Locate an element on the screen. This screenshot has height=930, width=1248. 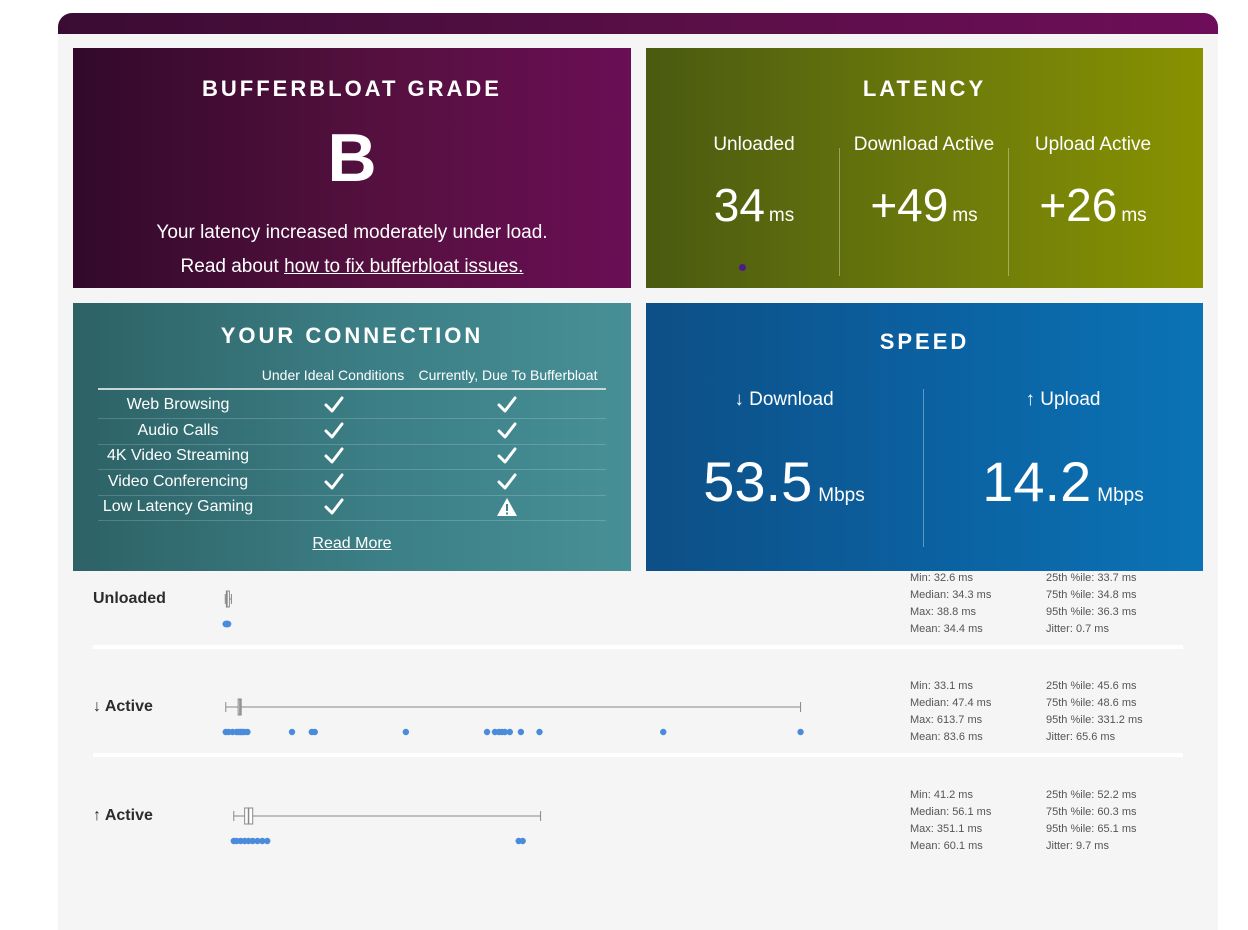
upload-label: ↑ Upload is located at coordinates (1063, 399).